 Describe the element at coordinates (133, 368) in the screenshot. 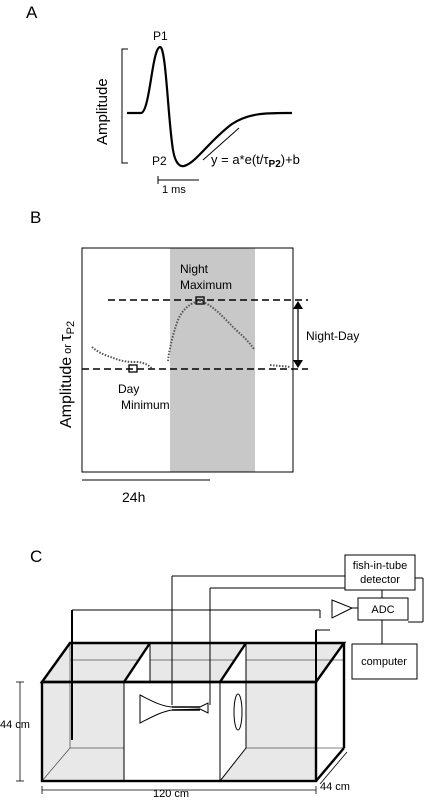

I see `day-minimum-marker` at that location.